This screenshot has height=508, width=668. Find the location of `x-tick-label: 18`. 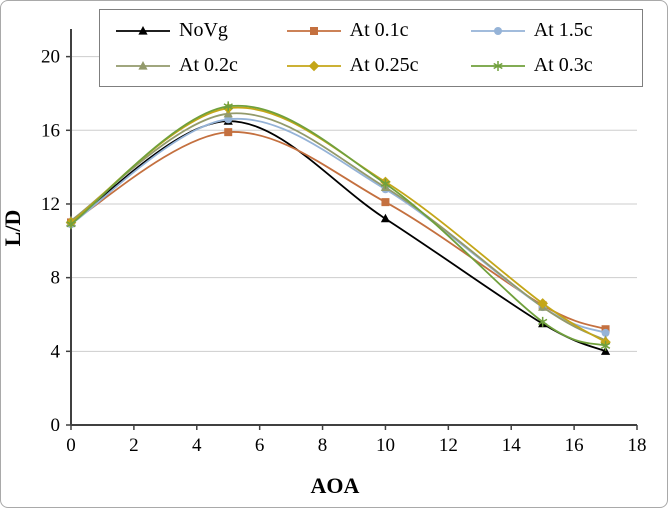

x-tick-label: 18 is located at coordinates (637, 445).